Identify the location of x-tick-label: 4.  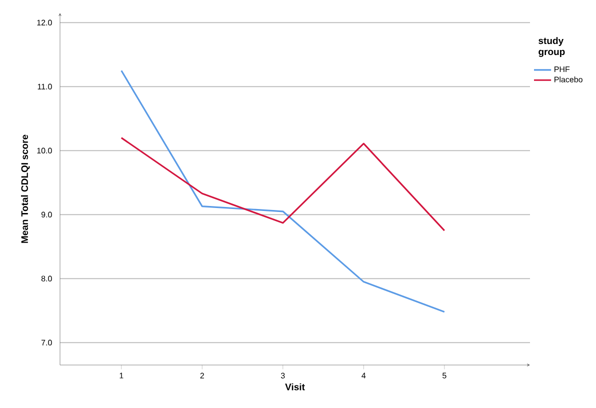
(364, 375).